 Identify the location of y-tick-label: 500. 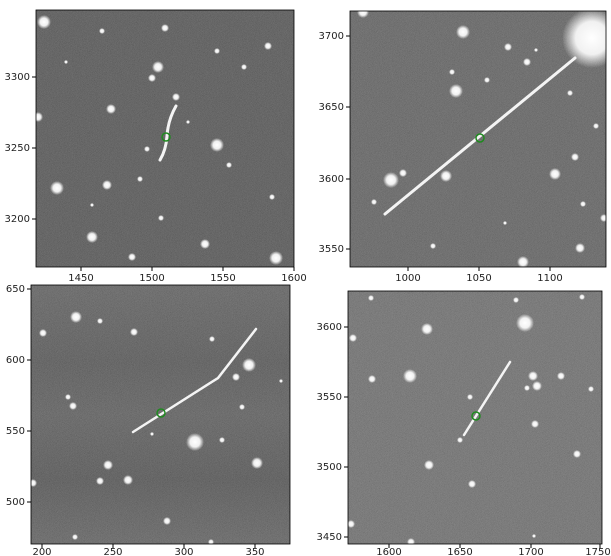
(15, 502).